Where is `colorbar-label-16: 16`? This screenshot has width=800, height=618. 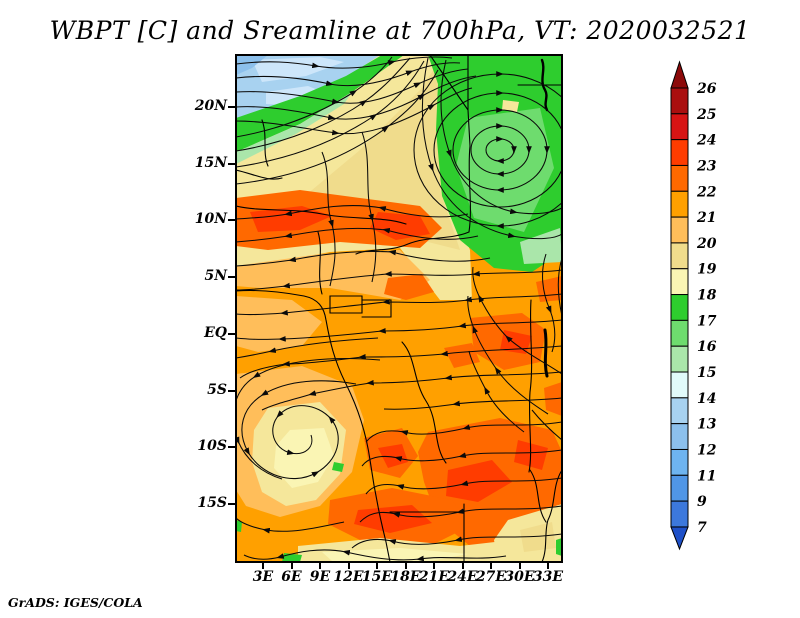
colorbar-label-16: 16 is located at coordinates (707, 347).